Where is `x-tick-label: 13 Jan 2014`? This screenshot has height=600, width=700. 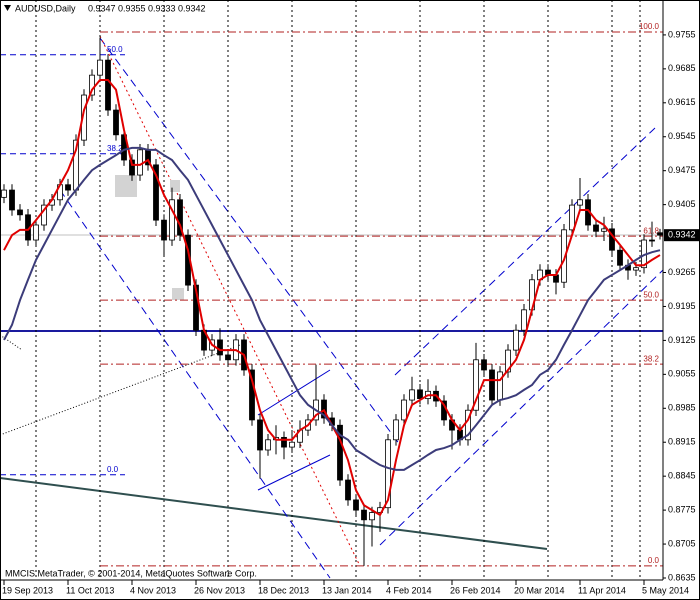 x-tick-label: 13 Jan 2014 is located at coordinates (347, 590).